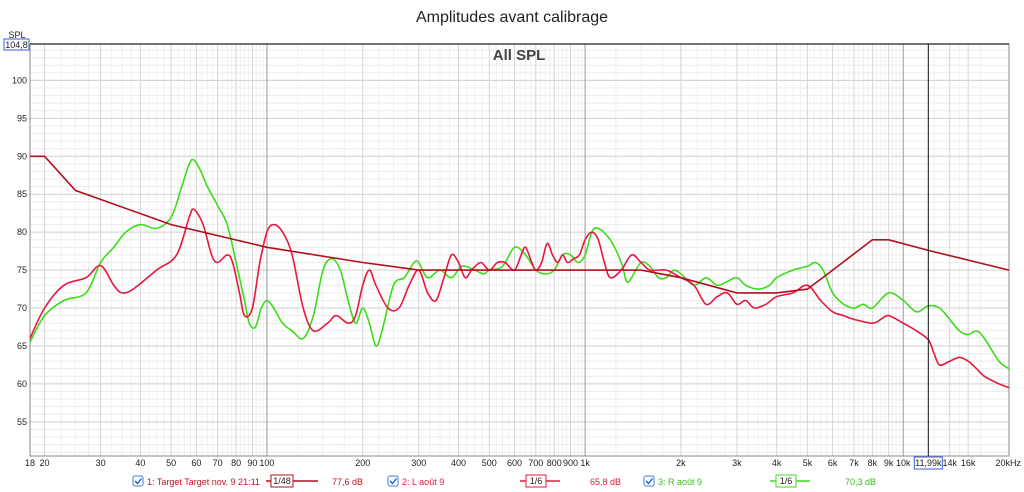 Image resolution: width=1024 pixels, height=492 pixels. Describe the element at coordinates (203, 482) in the screenshot. I see `legend-series-label: 1: Target Target nov. 9 21:11` at that location.